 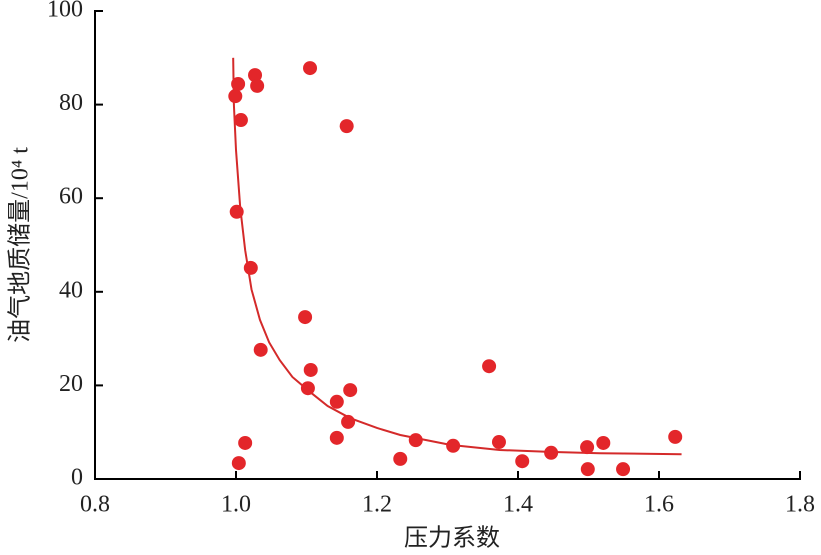 I want to click on y-tick-label: 60, so click(x=71, y=197).